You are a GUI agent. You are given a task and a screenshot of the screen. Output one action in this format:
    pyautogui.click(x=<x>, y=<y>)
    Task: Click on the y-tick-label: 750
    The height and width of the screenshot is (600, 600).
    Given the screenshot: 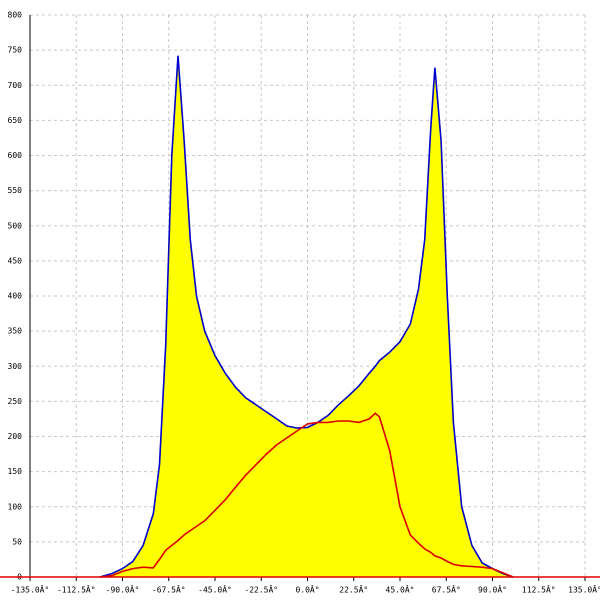 What is the action you would take?
    pyautogui.click(x=15, y=50)
    